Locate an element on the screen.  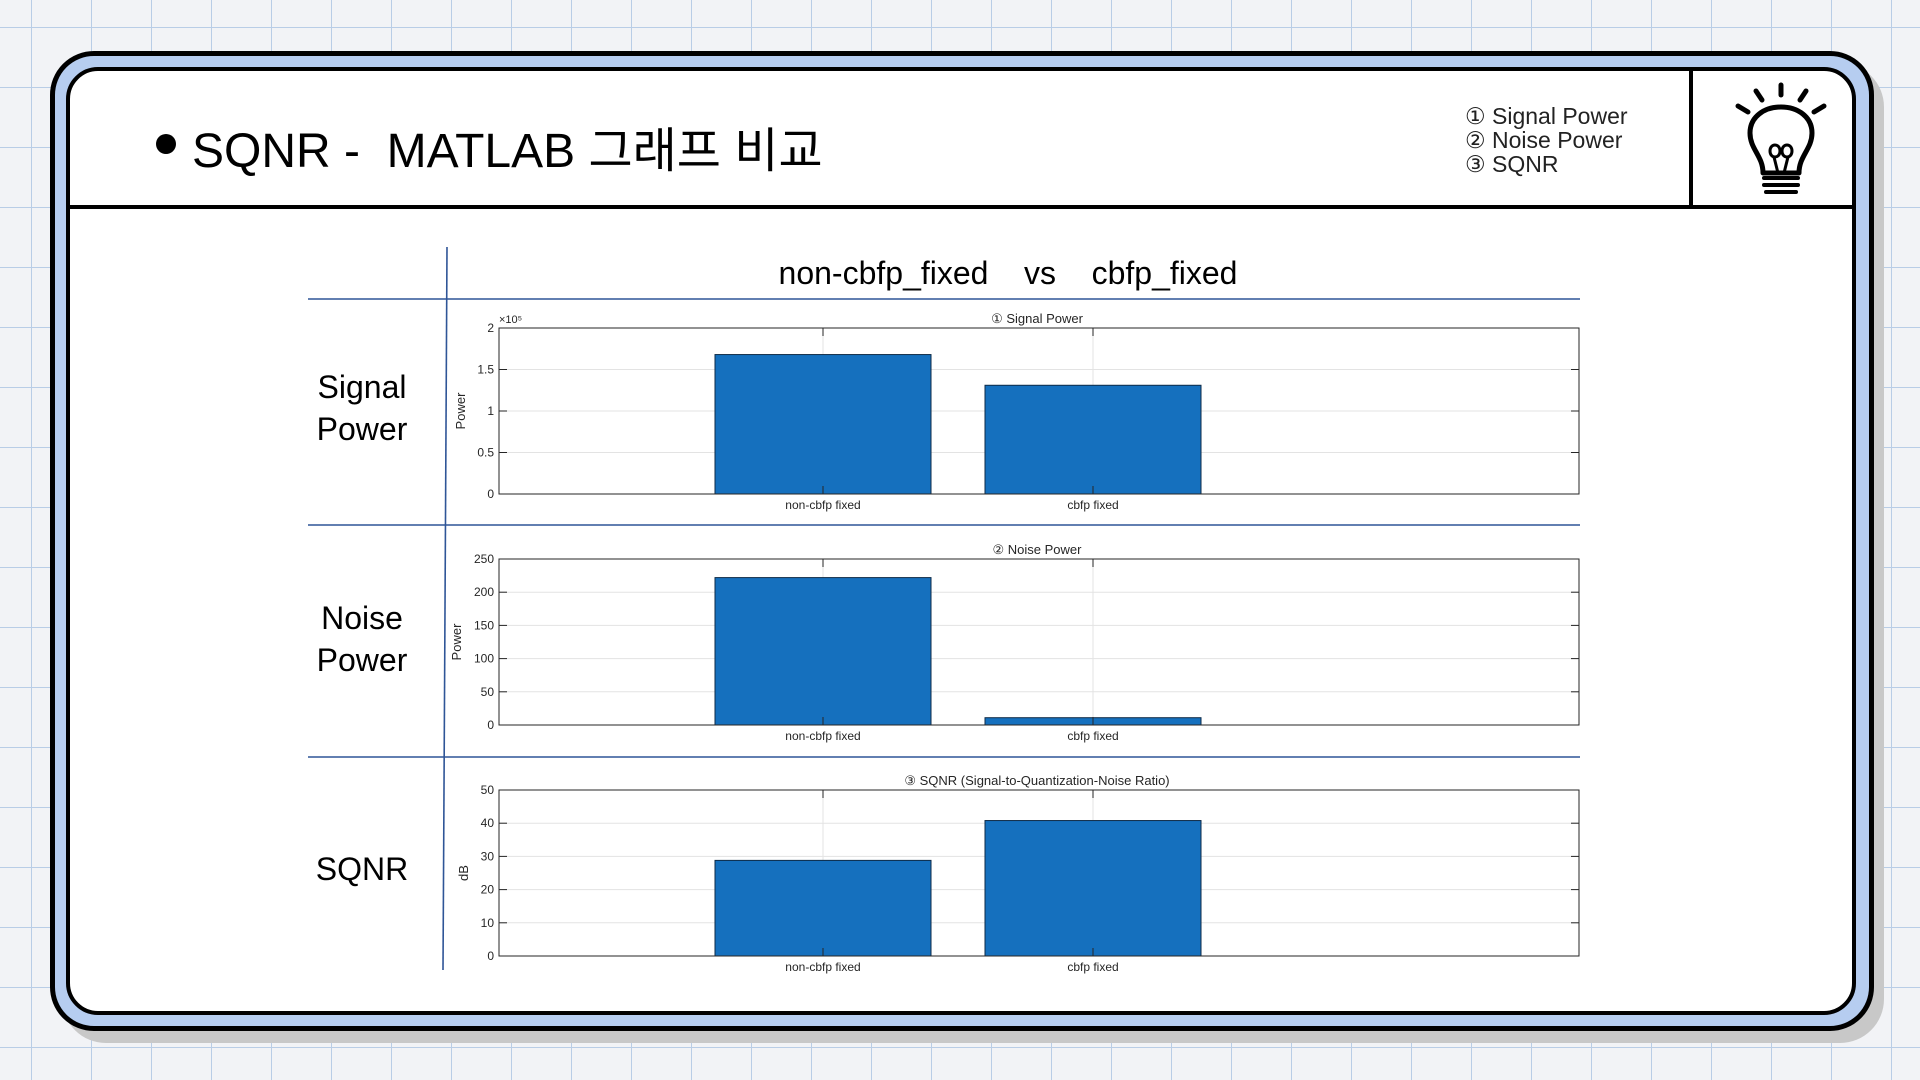
header-vertical-divider is located at coordinates (1691, 140).